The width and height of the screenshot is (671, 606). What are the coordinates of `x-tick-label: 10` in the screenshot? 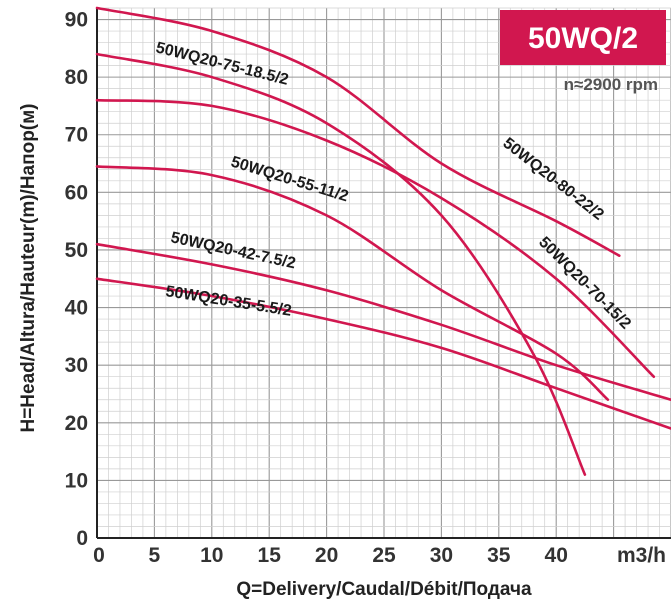 It's located at (211, 555).